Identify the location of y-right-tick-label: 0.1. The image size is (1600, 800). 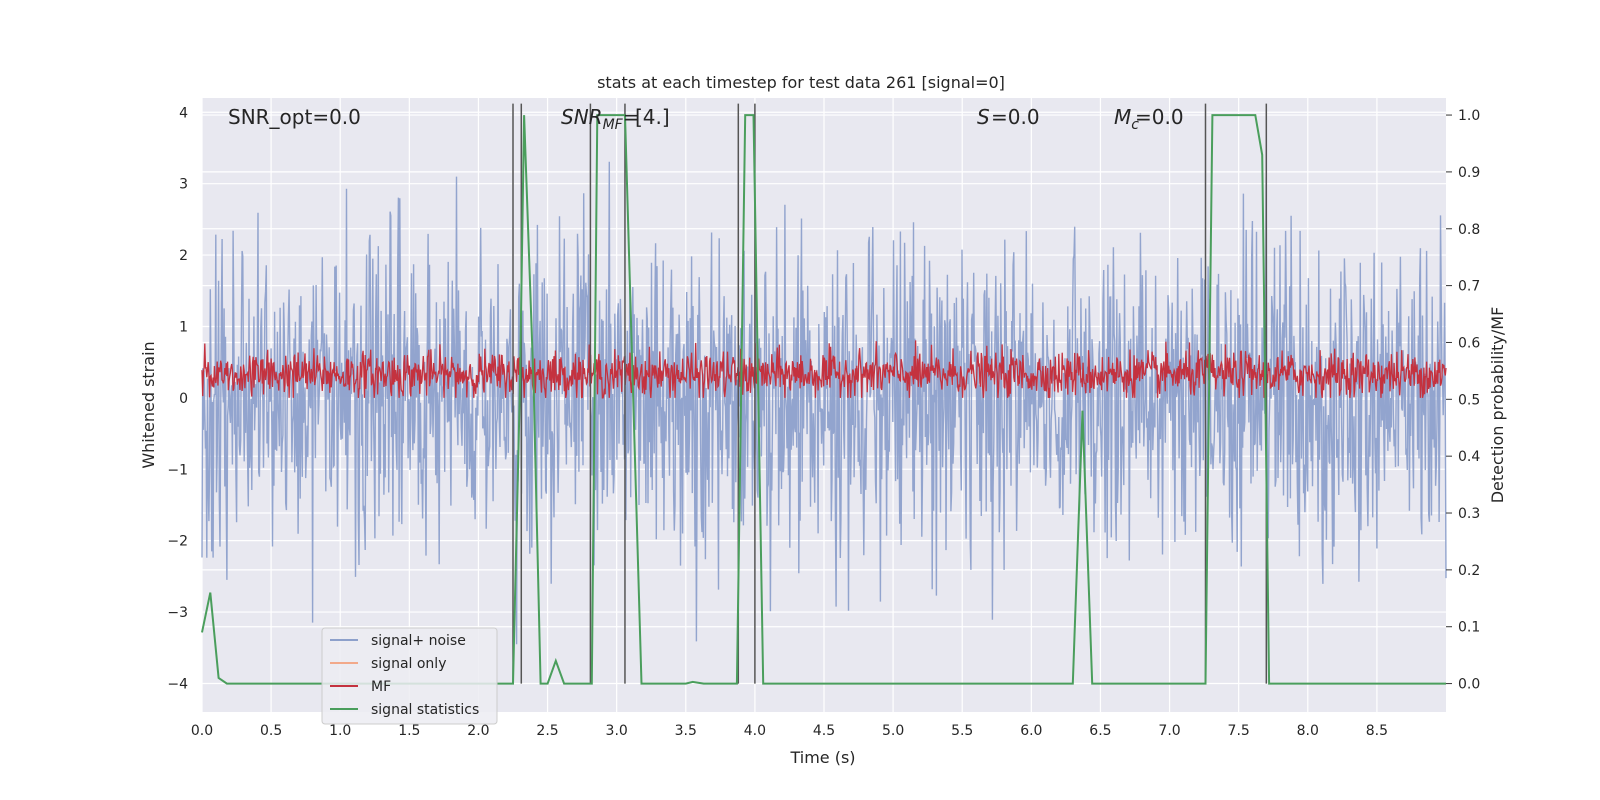
(1469, 628).